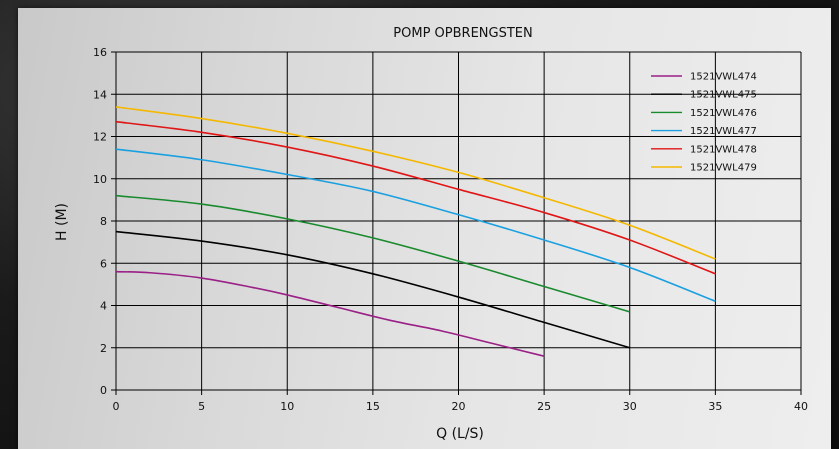 Image resolution: width=839 pixels, height=449 pixels. I want to click on x-tick-label: 30, so click(630, 406).